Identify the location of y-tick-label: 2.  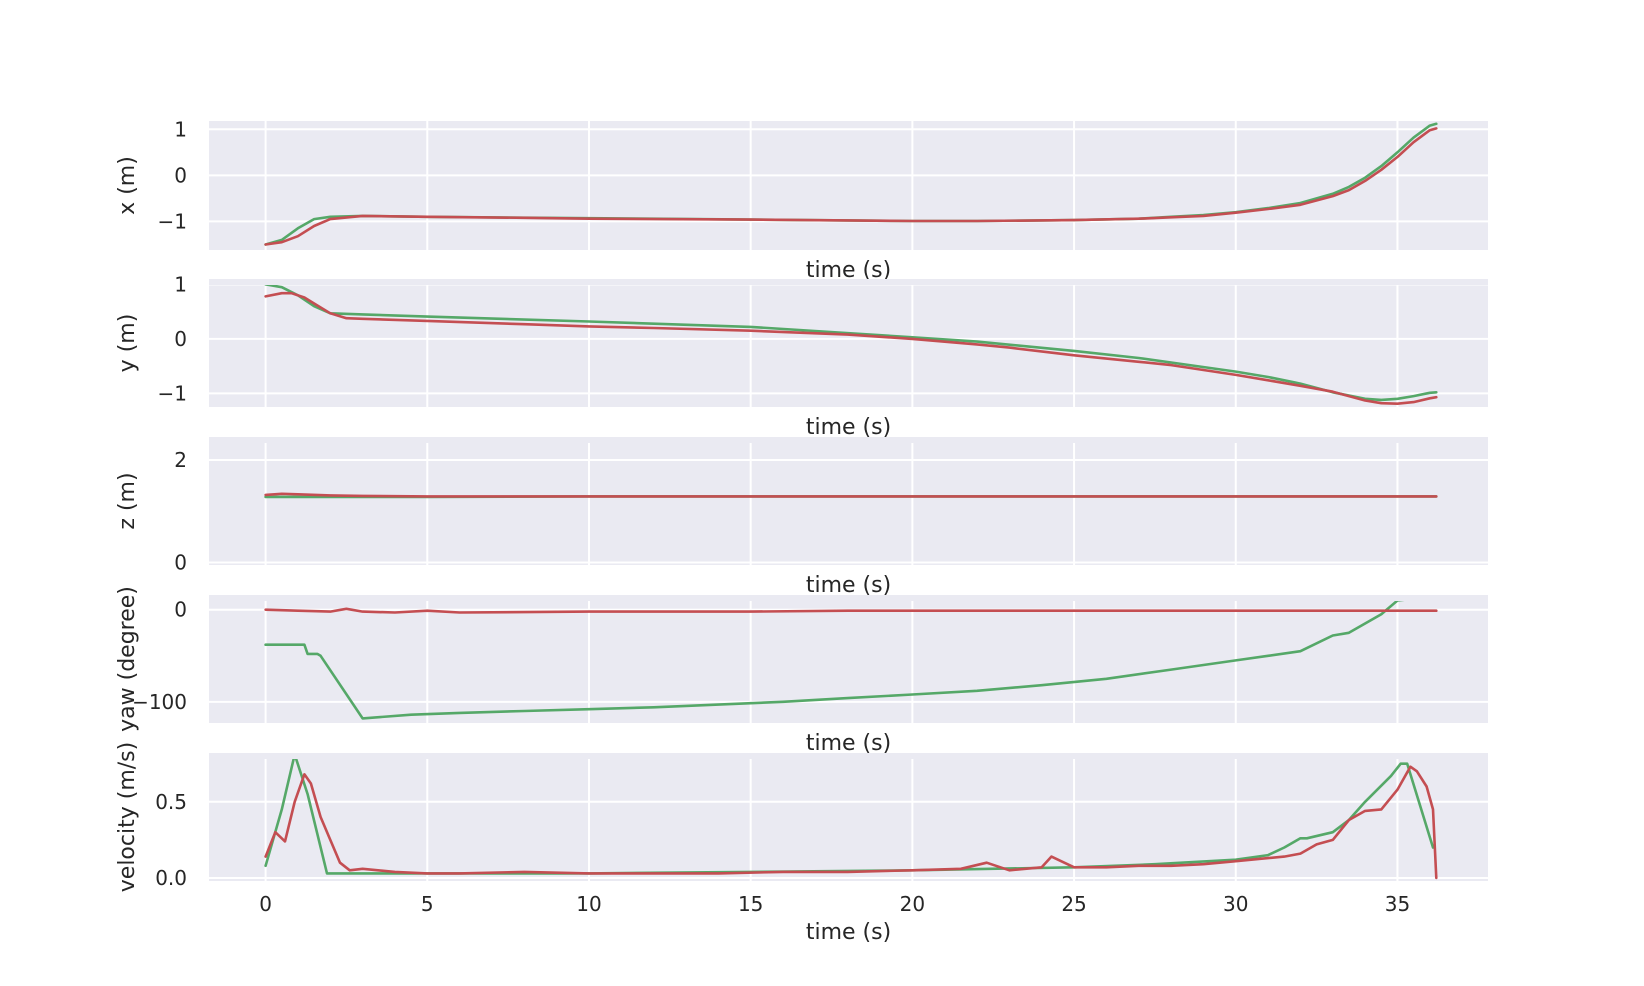
(180, 460).